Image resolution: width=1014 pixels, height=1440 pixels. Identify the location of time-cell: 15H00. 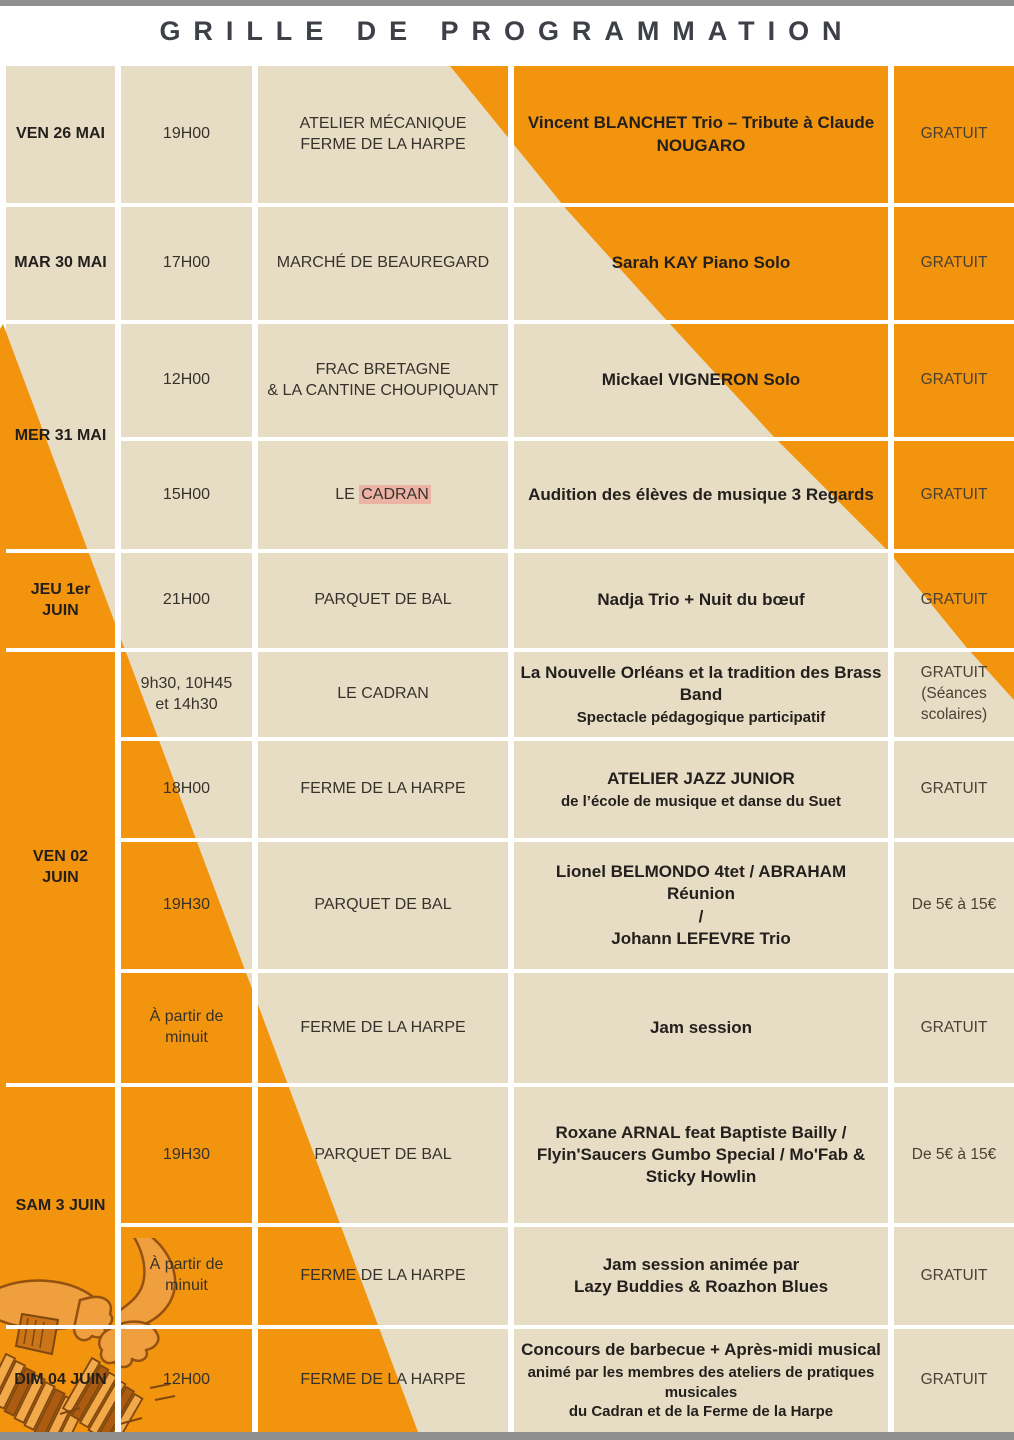
(186, 495).